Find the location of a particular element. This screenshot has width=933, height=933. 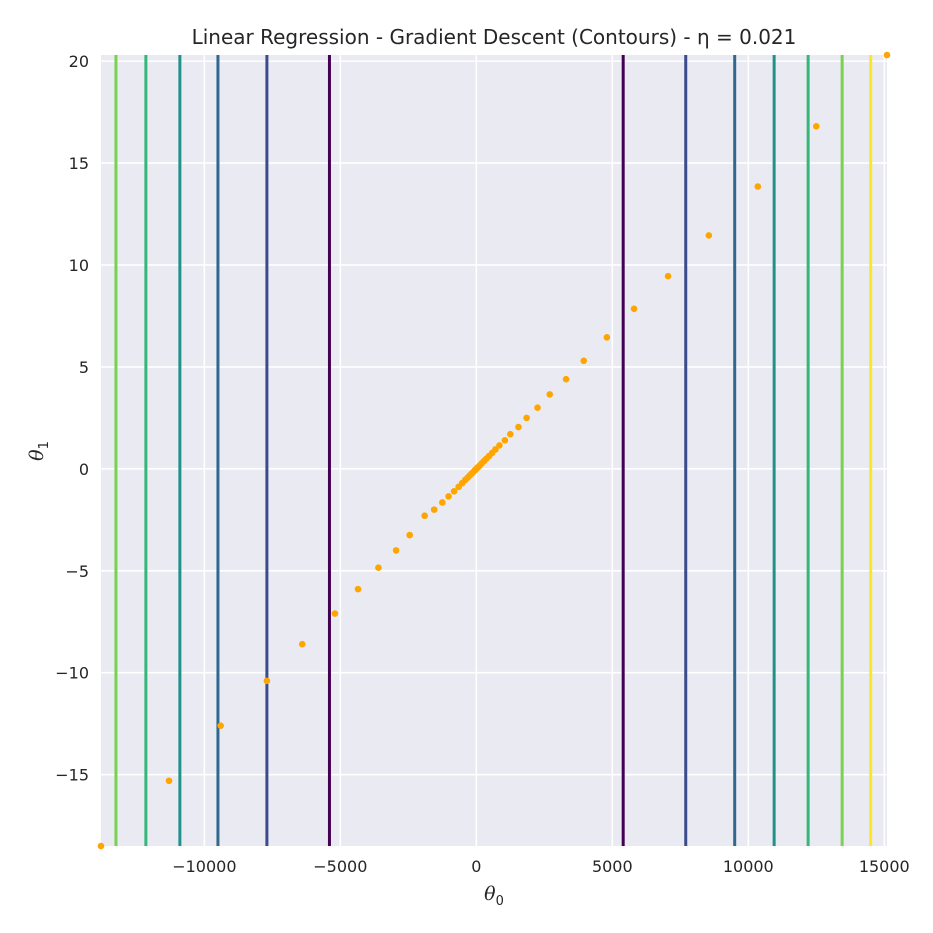

x-tick-label: −5000 is located at coordinates (340, 866).